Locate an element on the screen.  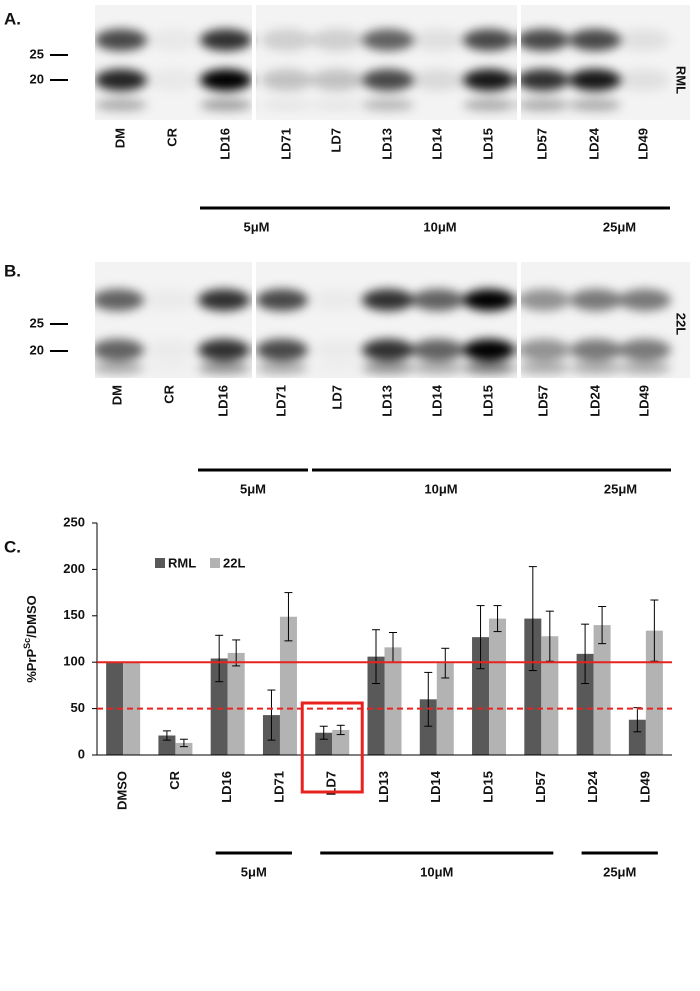
panel-label: B. is located at coordinates (12, 270).